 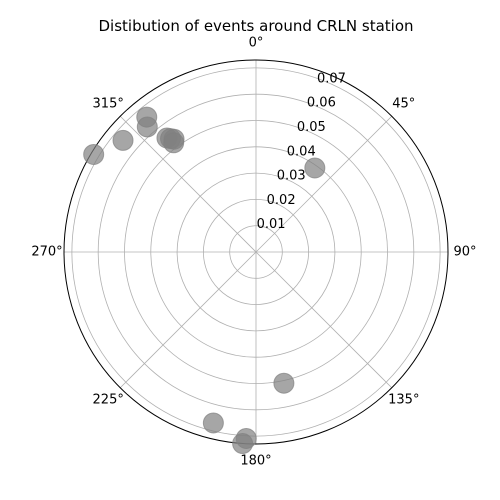 I want to click on radial-tick-labels: 0.01 0.02 0.03 0.04 0.05 0.06 0.07, so click(x=301, y=151).